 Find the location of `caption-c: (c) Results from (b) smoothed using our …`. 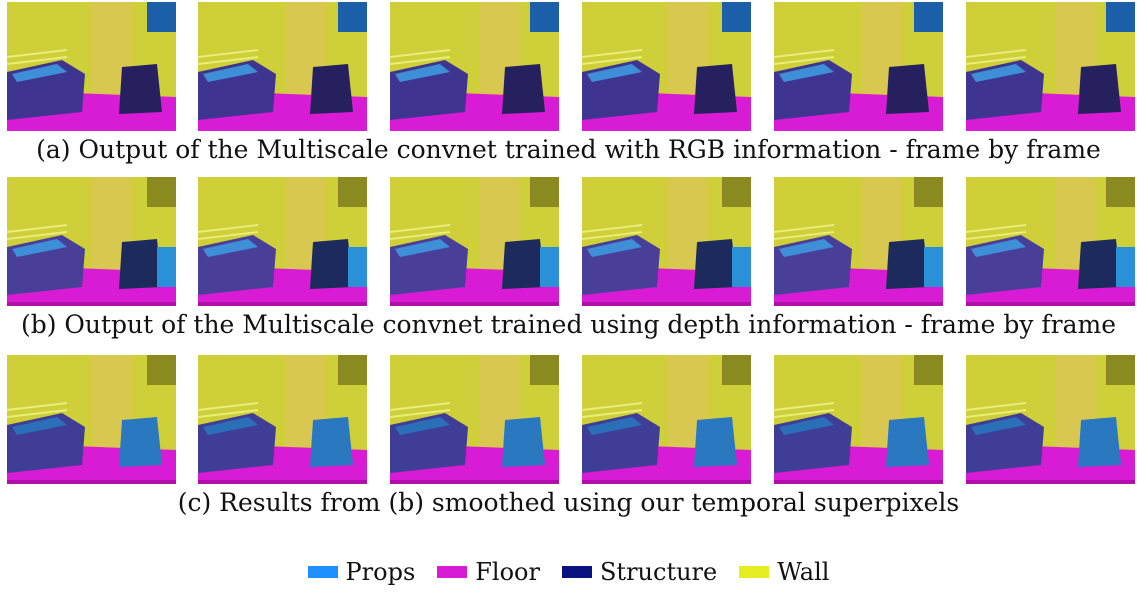

caption-c: (c) Results from (b) smoothed using our … is located at coordinates (568, 502).